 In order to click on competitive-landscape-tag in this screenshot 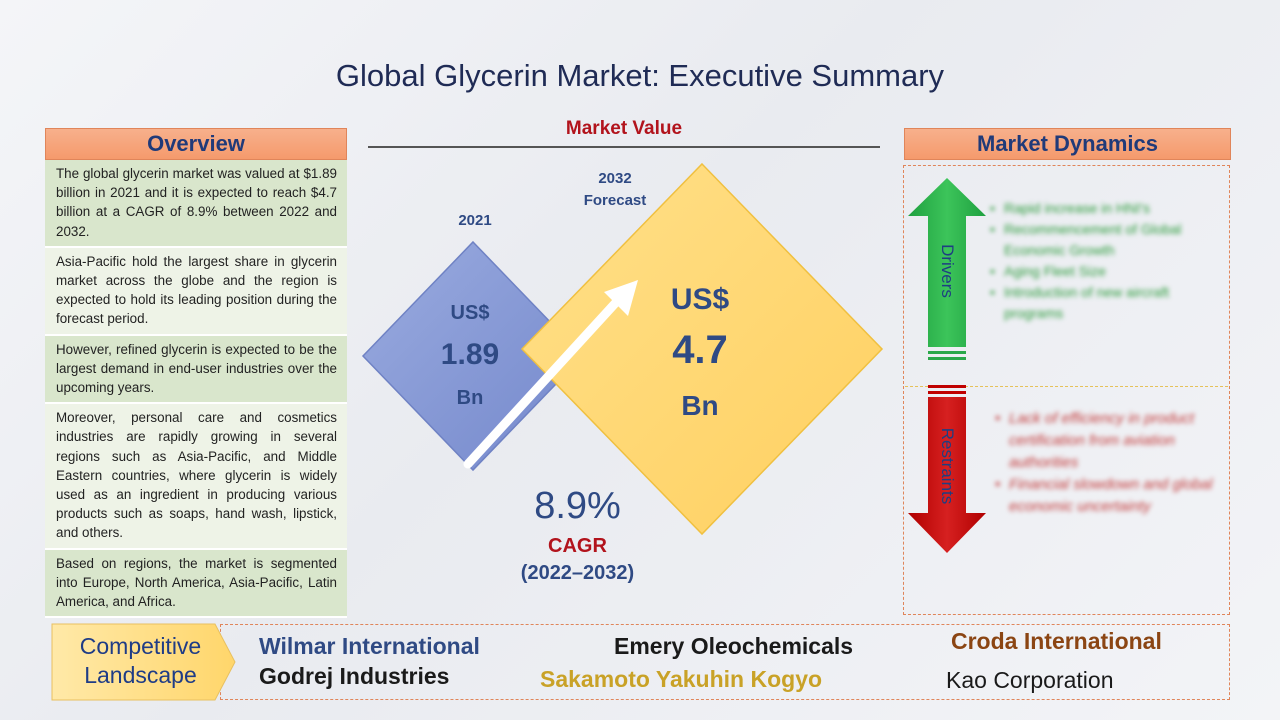, I will do `click(143, 662)`.